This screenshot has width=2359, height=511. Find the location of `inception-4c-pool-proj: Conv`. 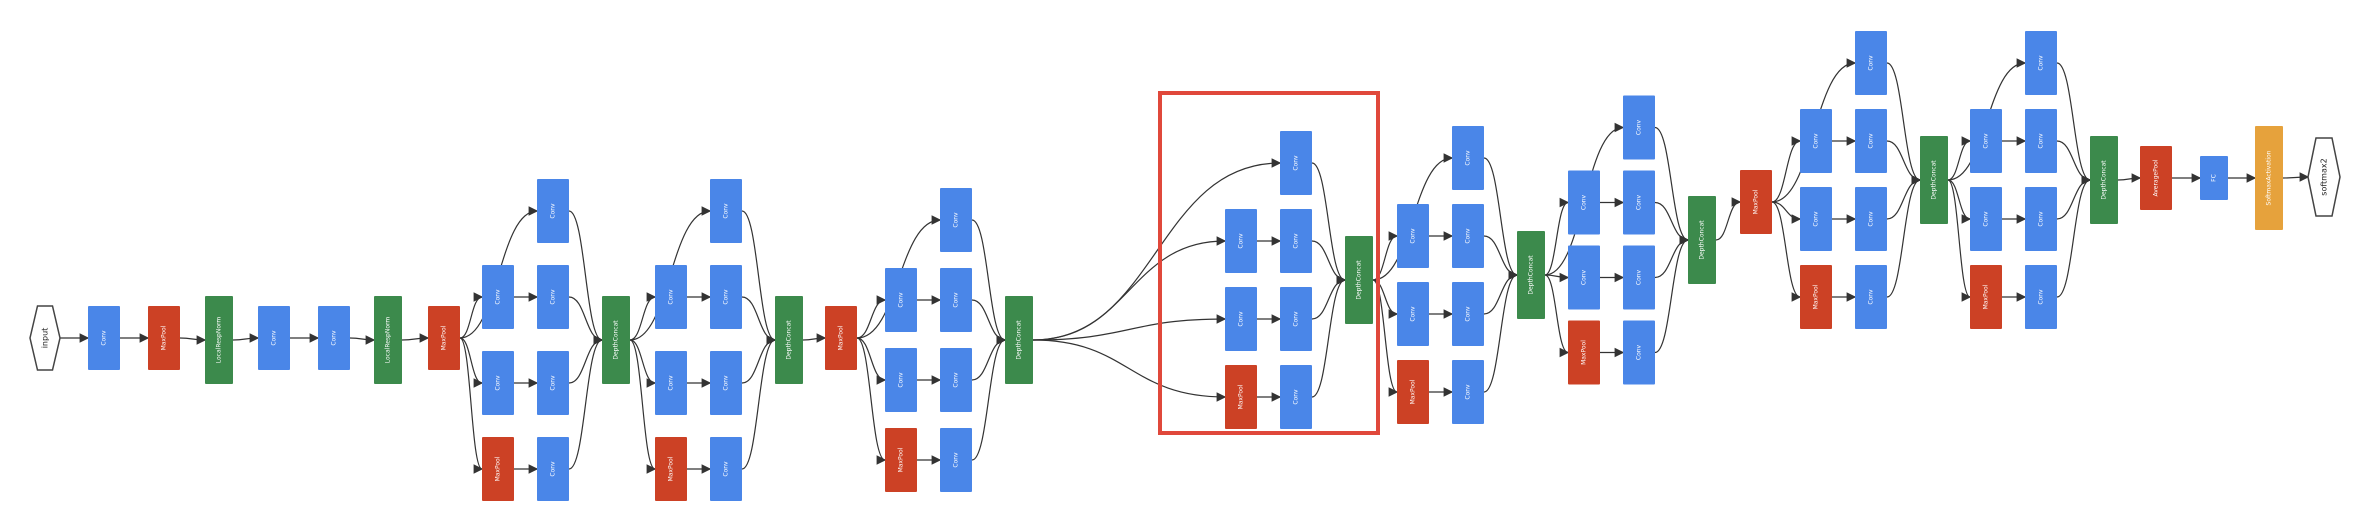

inception-4c-pool-proj: Conv is located at coordinates (1468, 392).